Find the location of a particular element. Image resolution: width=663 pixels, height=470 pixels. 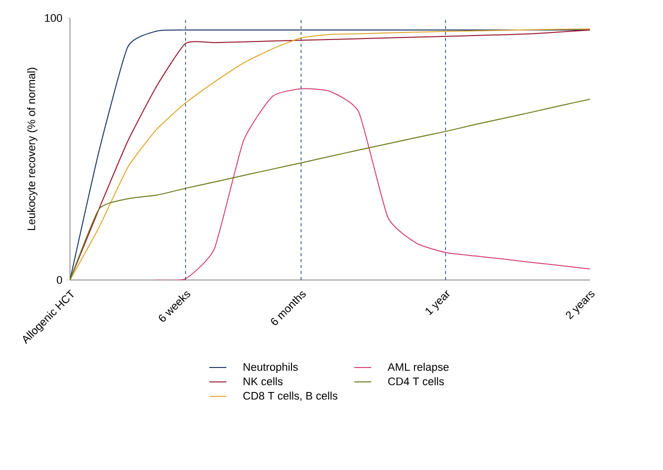

y-axis-title: Leukocyte recovery (% of normal) is located at coordinates (32, 149).